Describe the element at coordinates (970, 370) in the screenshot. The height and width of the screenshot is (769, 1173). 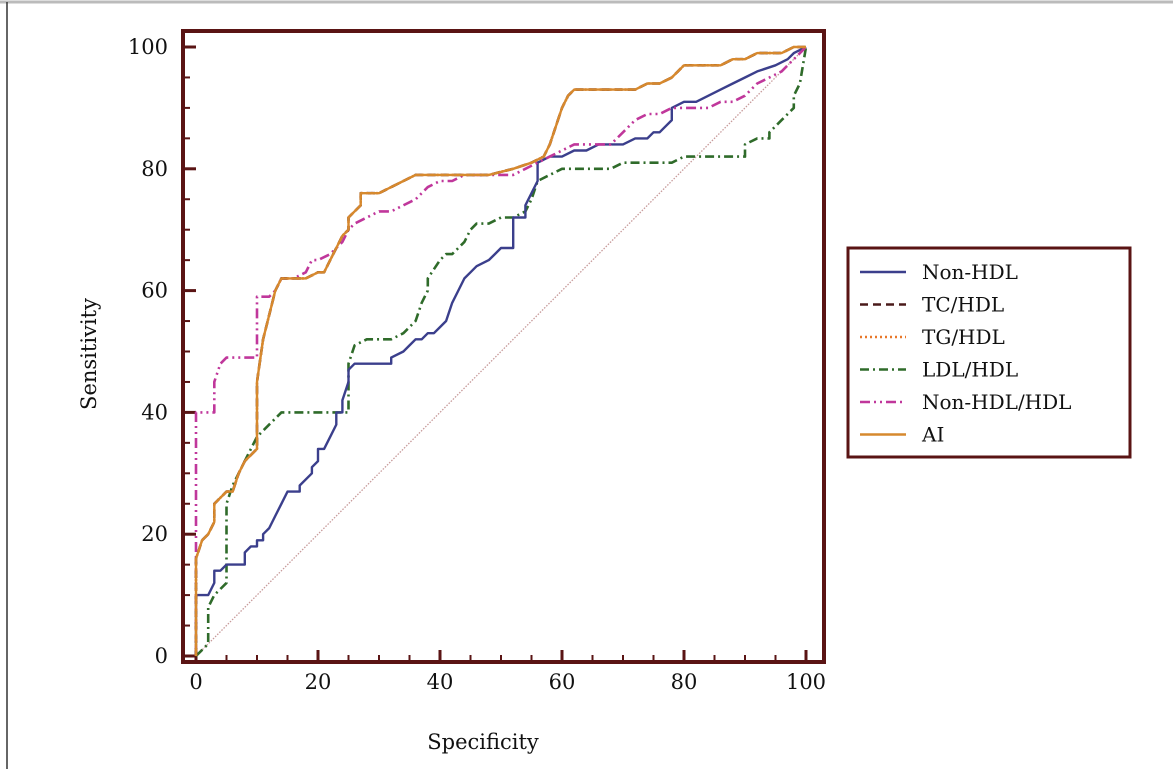
I see `legend-label: LDL/HDL` at that location.